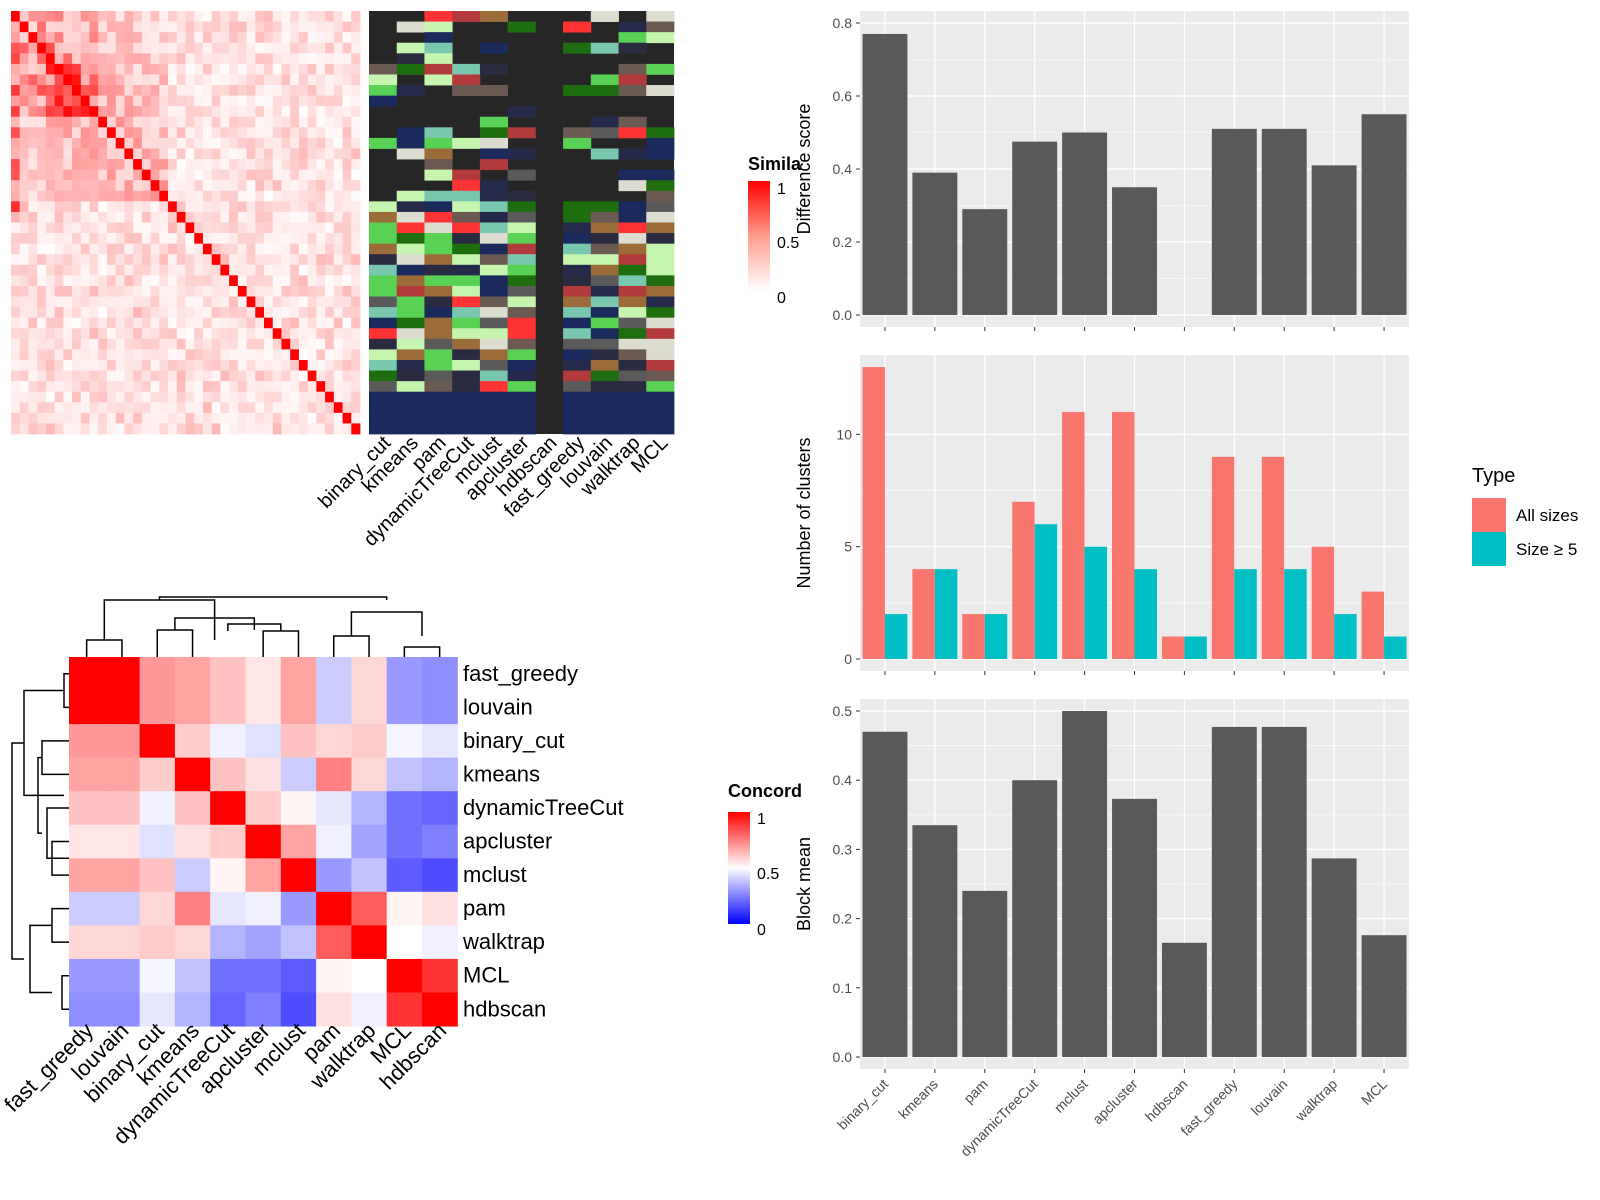 This screenshot has width=1600, height=1200. What do you see at coordinates (273, 598) in the screenshot?
I see `concordance-top-dendrogram-branch` at bounding box center [273, 598].